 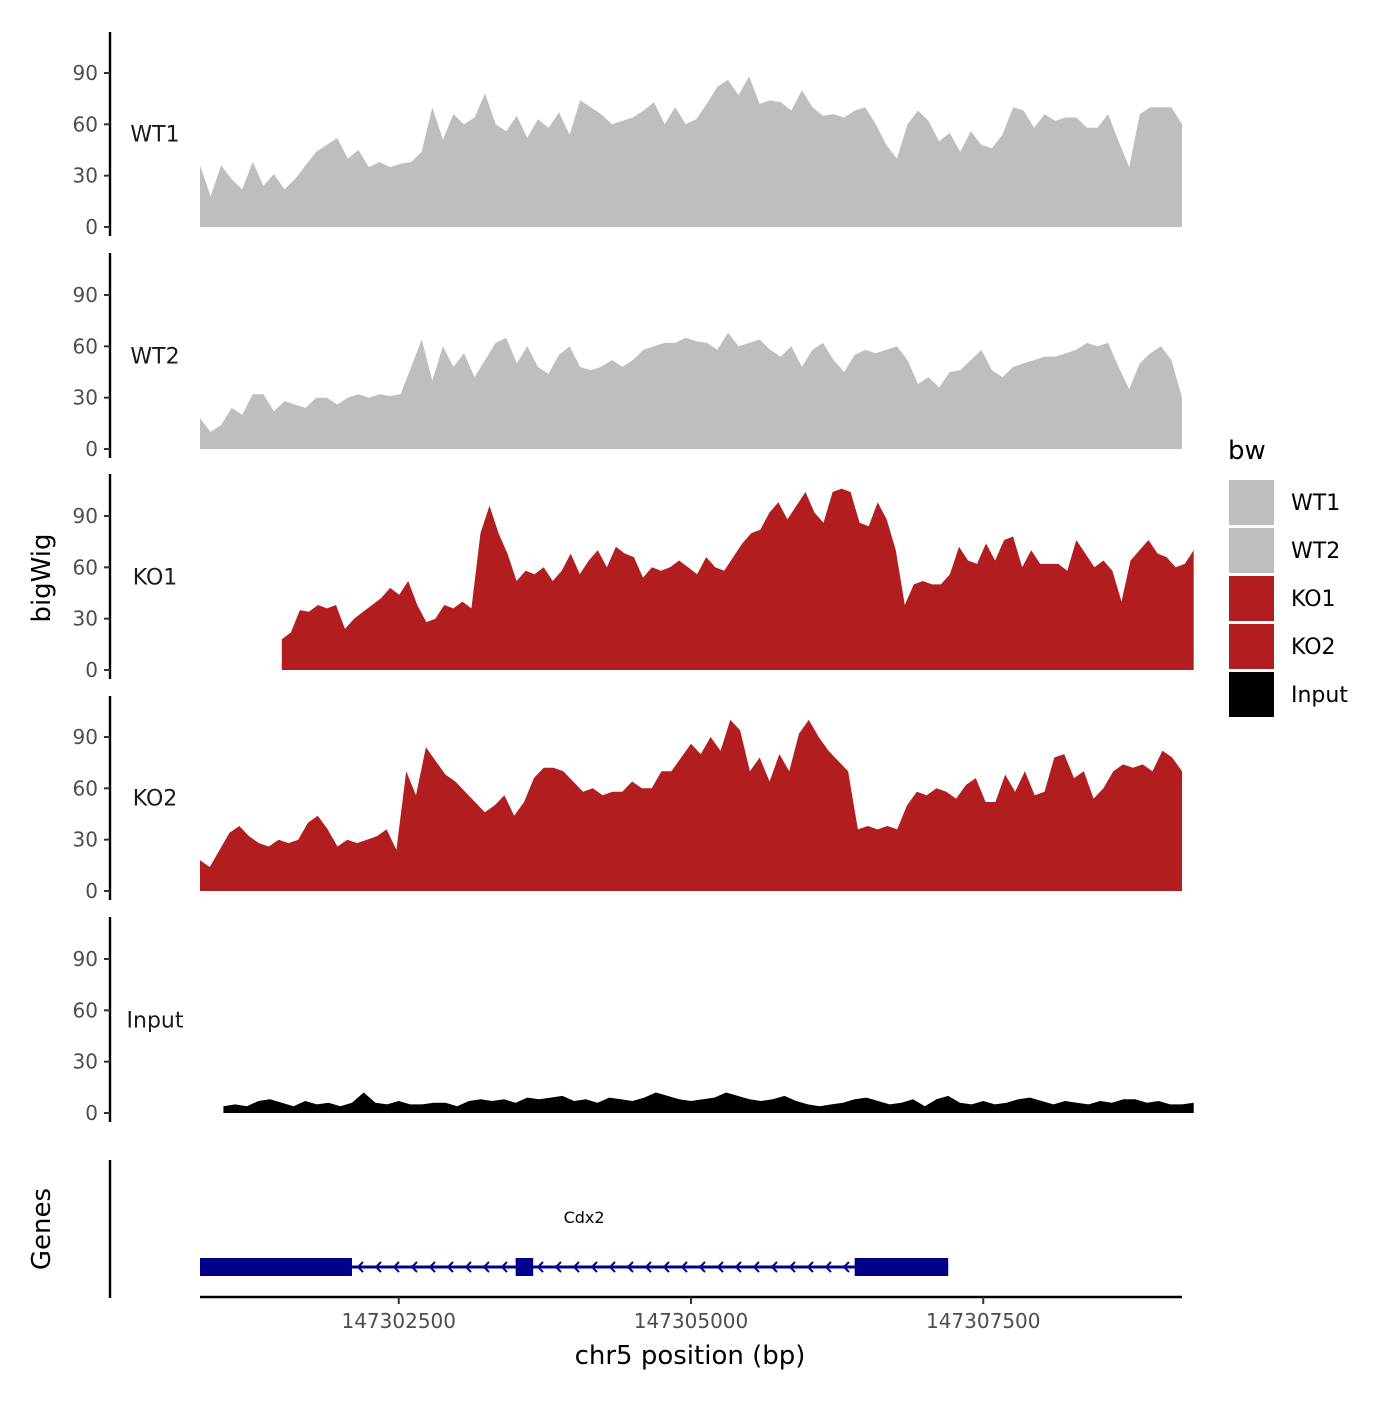 What do you see at coordinates (584, 1217) in the screenshot?
I see `gene-name-label: Cdx2` at bounding box center [584, 1217].